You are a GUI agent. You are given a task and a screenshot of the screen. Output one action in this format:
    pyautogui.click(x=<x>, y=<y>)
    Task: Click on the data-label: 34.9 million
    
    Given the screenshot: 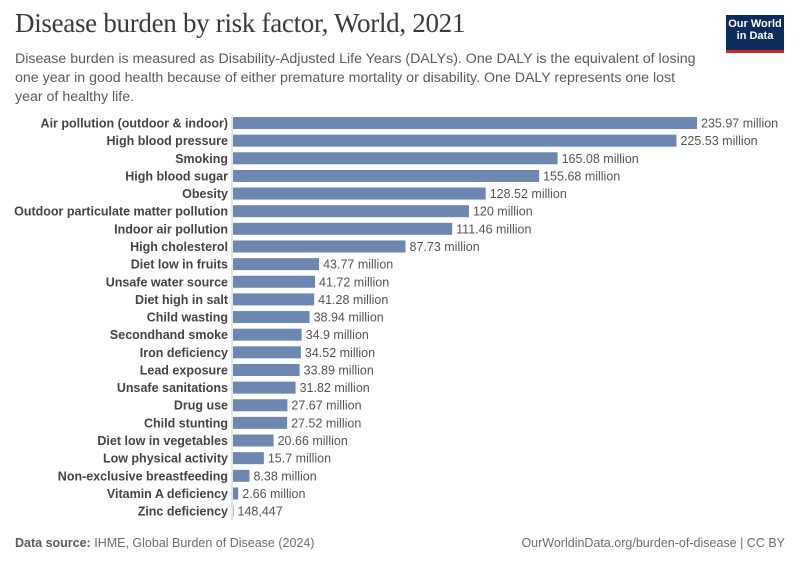 What is the action you would take?
    pyautogui.click(x=337, y=335)
    